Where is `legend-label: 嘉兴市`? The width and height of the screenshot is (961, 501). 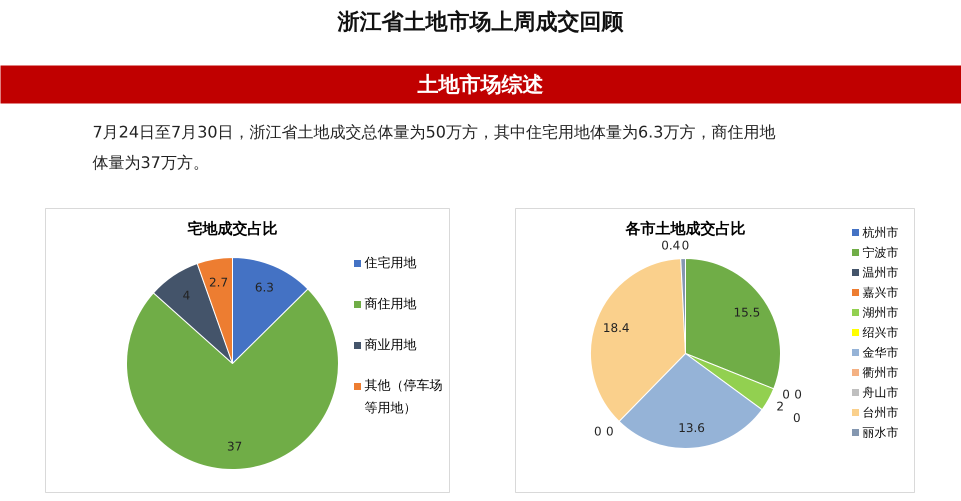 legend-label: 嘉兴市 is located at coordinates (880, 293).